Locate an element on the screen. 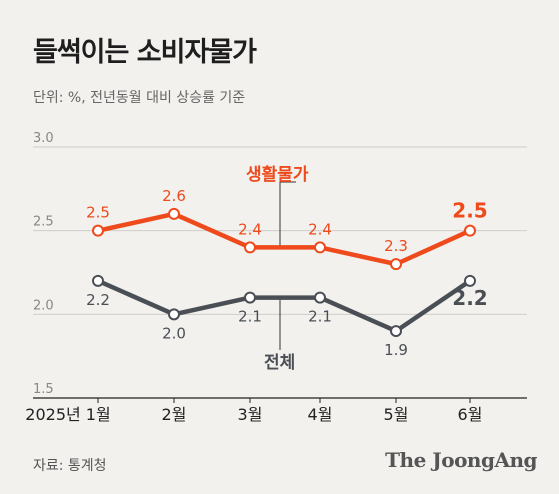  series-0-data-label-4: 2.3 is located at coordinates (396, 246).